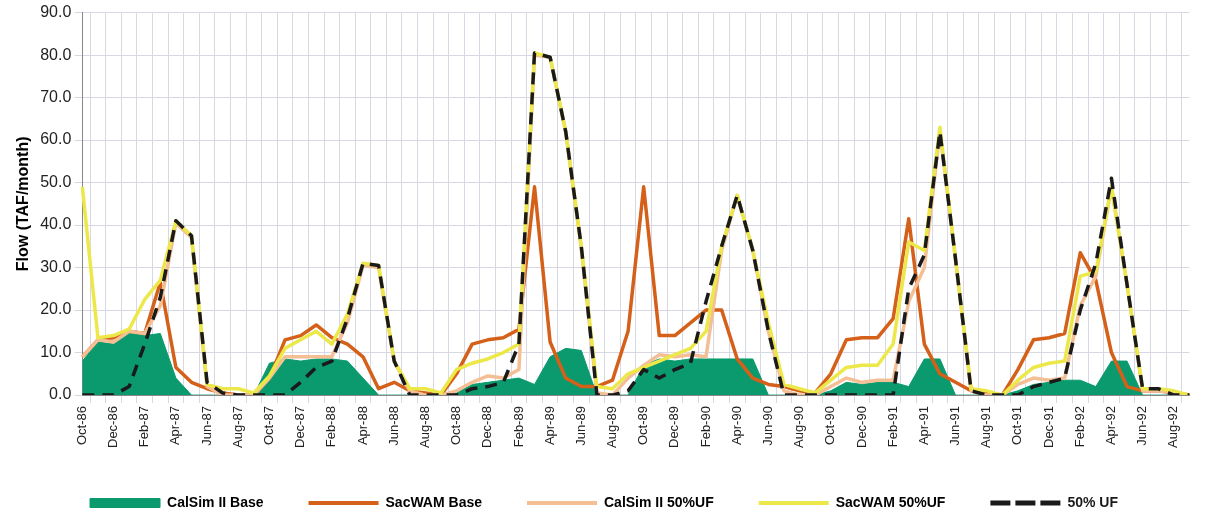 The width and height of the screenshot is (1208, 525). I want to click on x-tick-label: Feb-87, so click(144, 427).